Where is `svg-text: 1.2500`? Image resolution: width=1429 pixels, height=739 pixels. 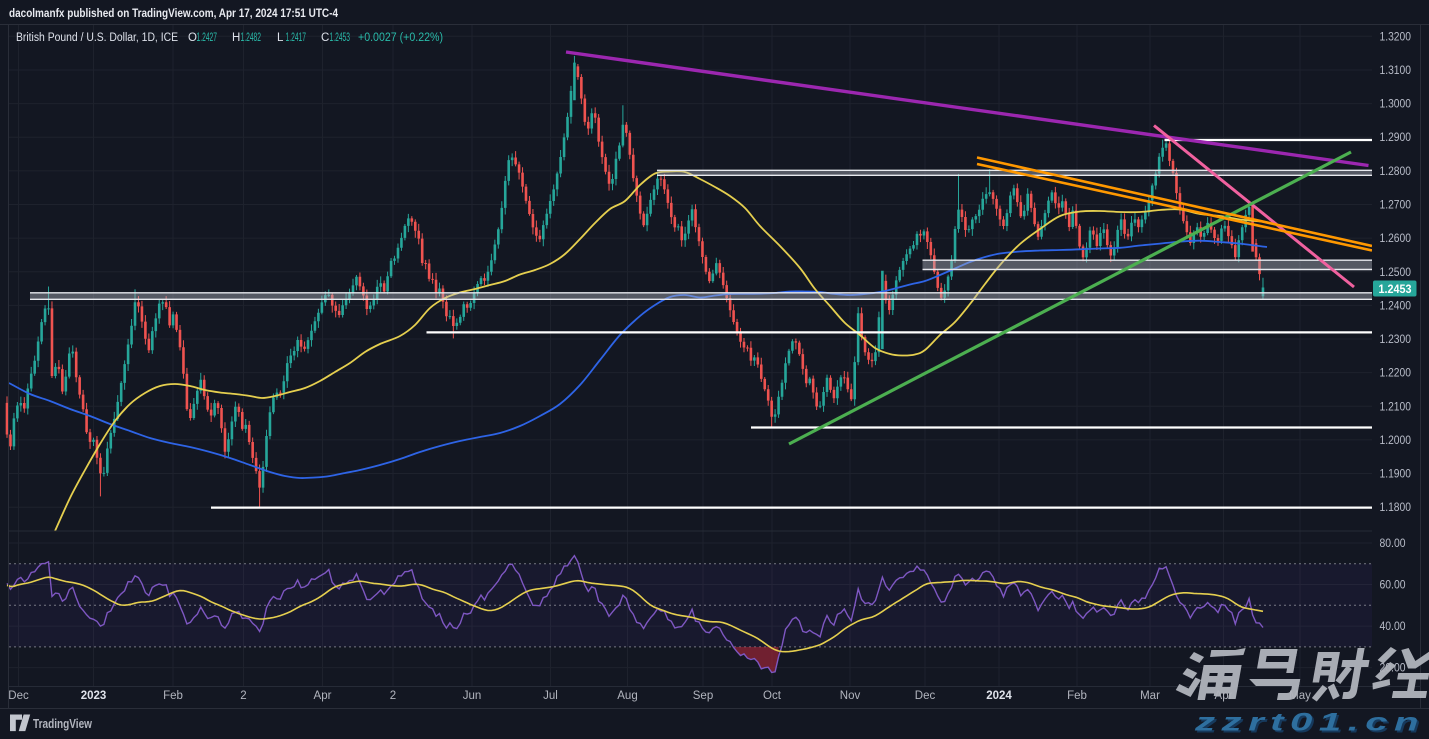 svg-text: 1.2500 is located at coordinates (1396, 273).